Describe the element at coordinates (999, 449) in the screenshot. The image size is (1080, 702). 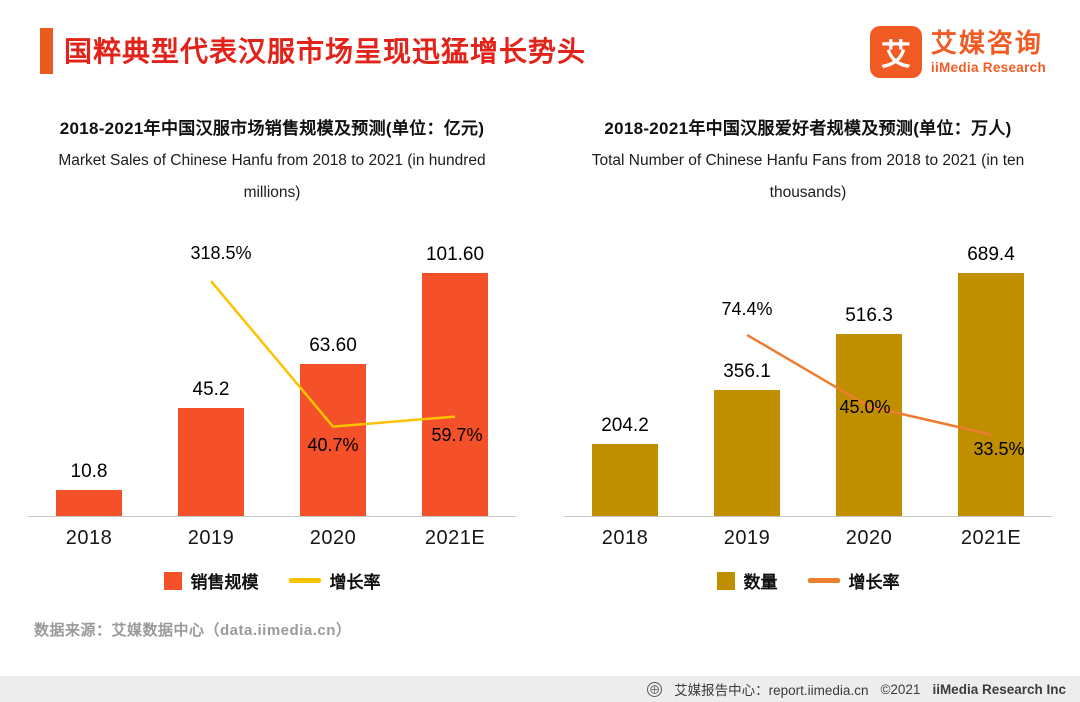
I see `growth-rate-label: 33.5%` at that location.